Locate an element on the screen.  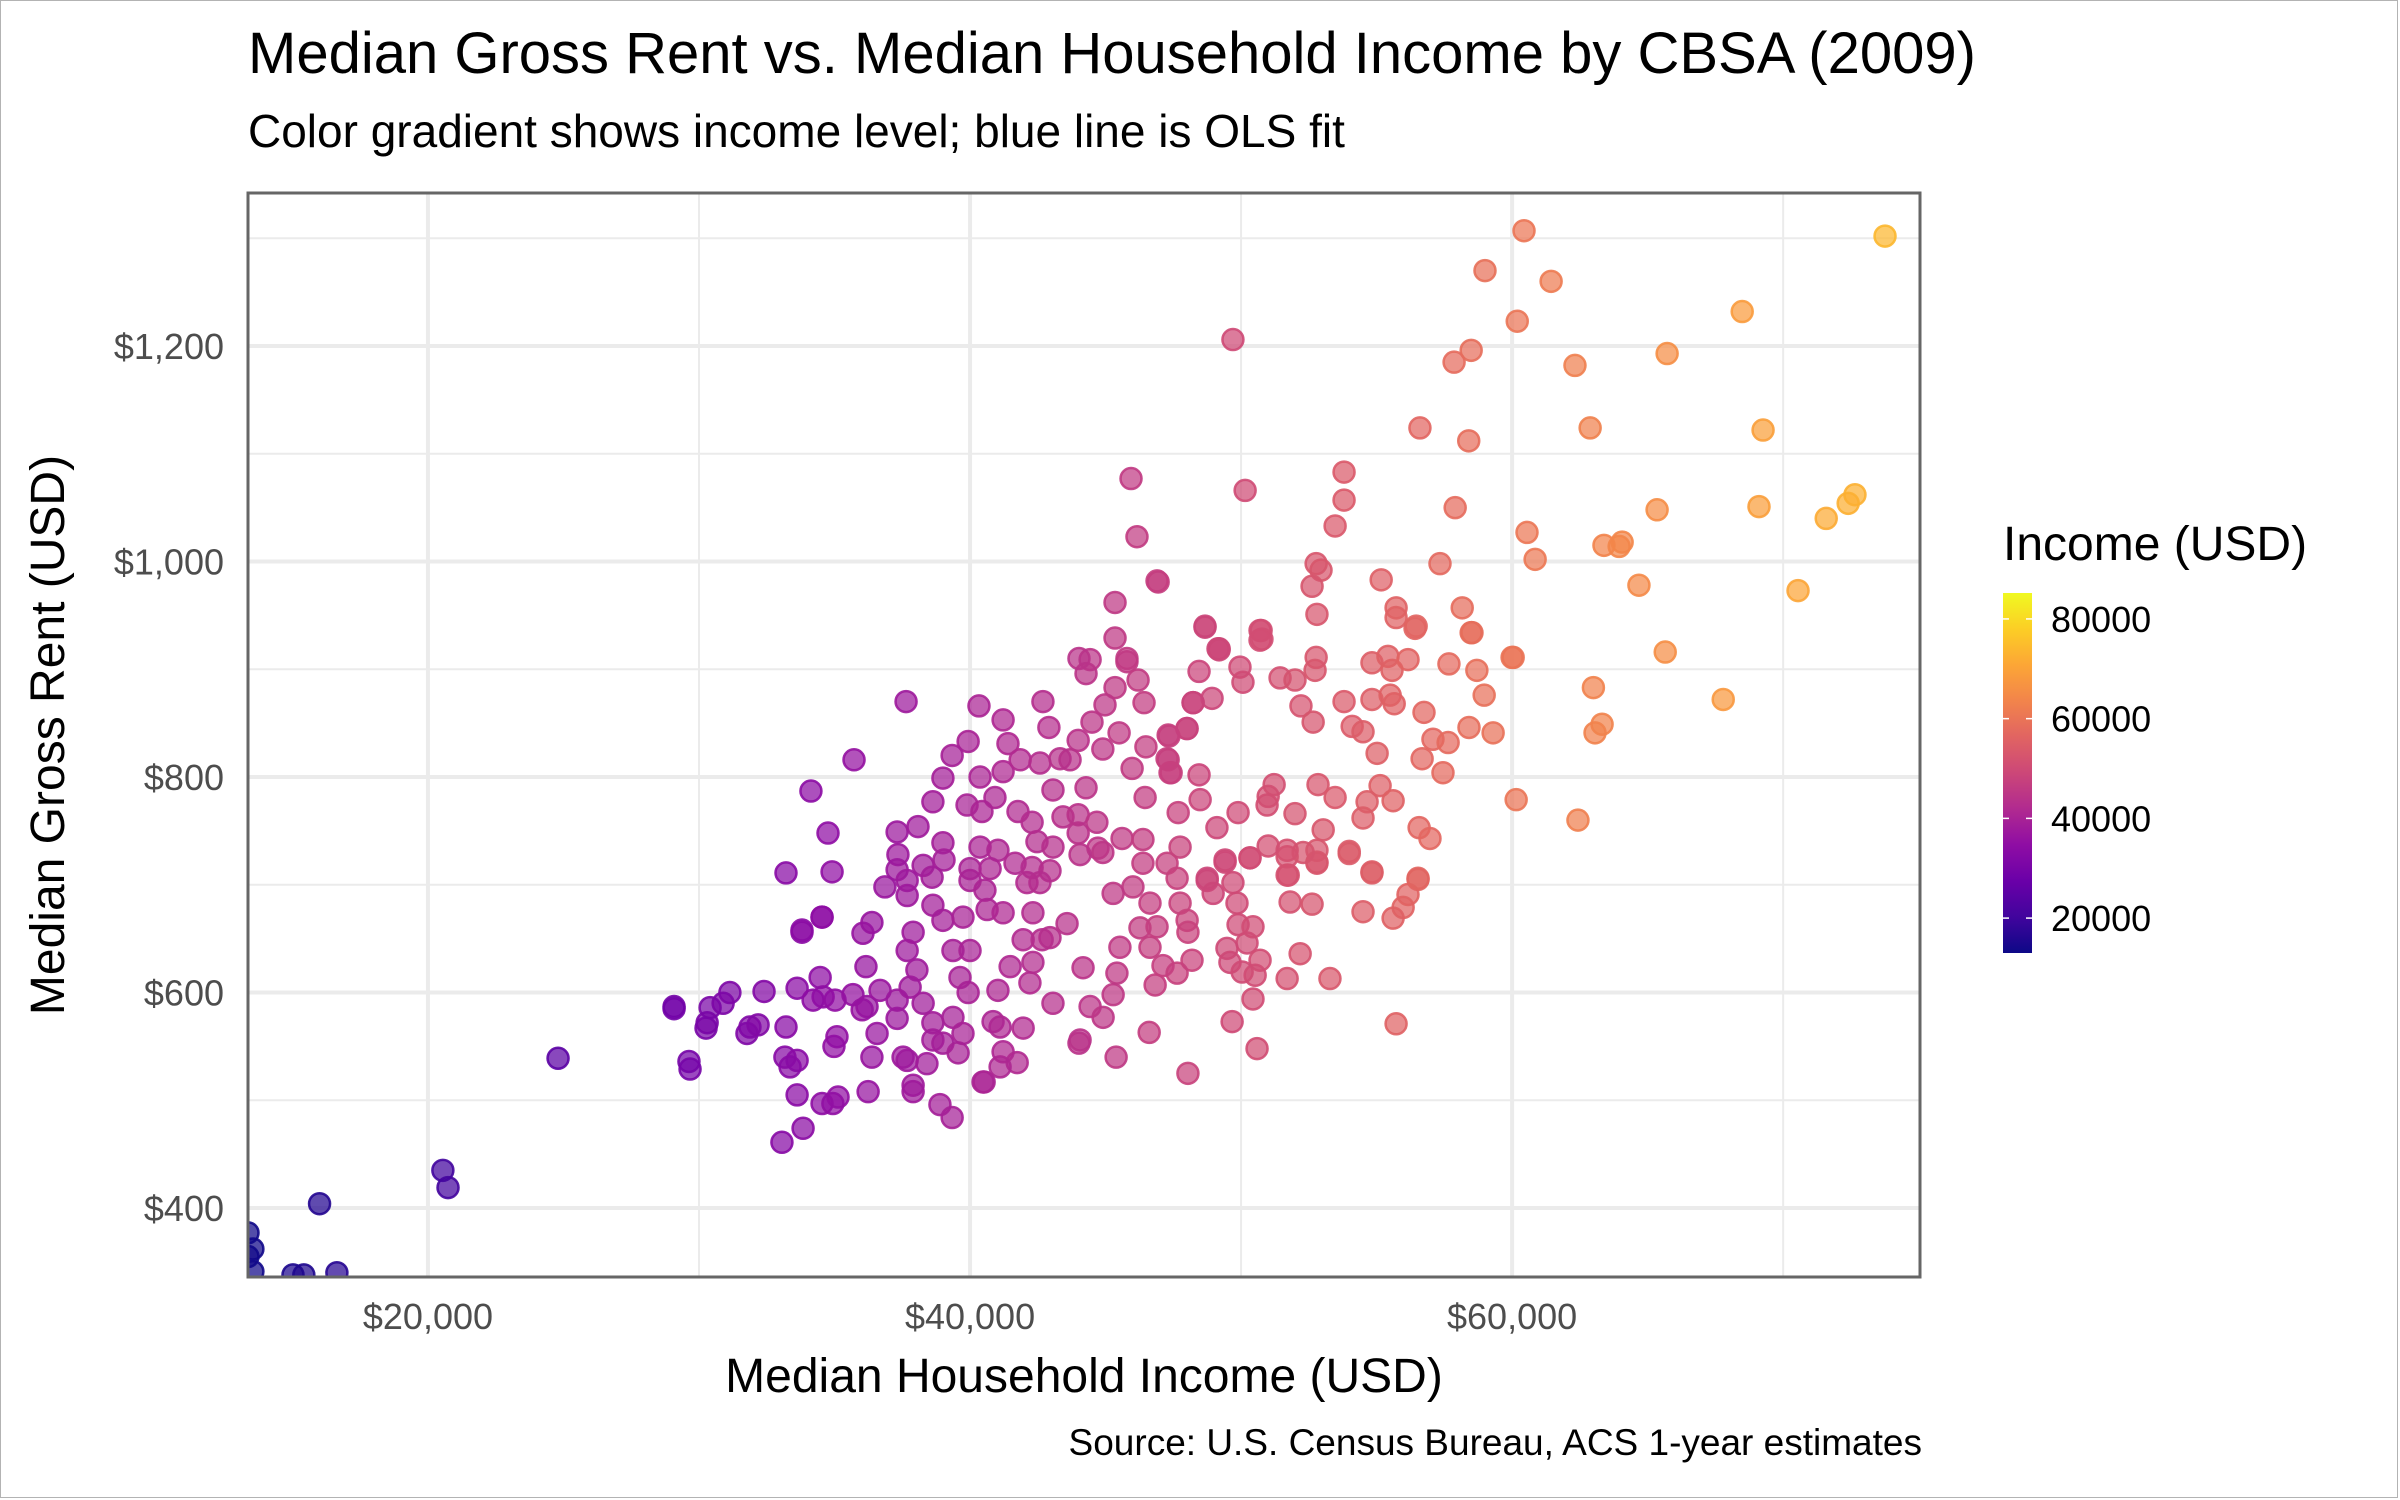
legend-colorbar is located at coordinates (2017, 773).